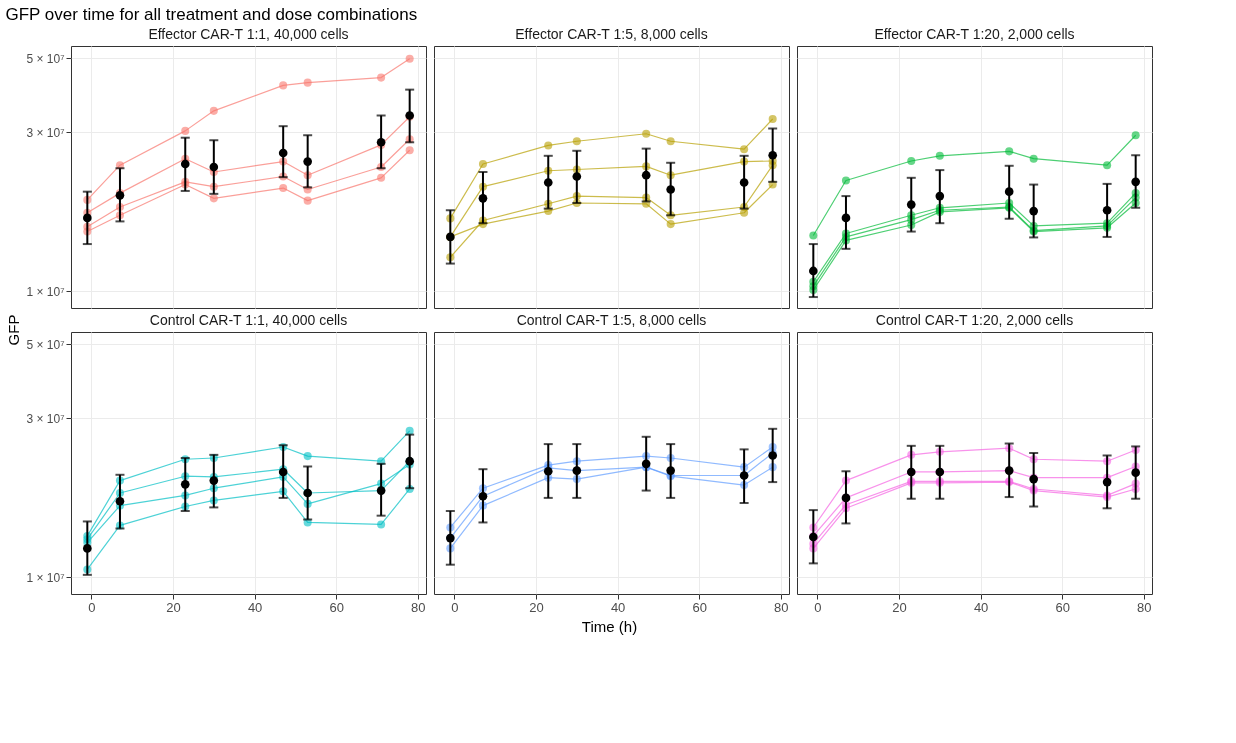 Image resolution: width=1236 pixels, height=743 pixels. I want to click on chart-title: Control CAR-T 1:20, 2,000 cells, so click(974, 320).